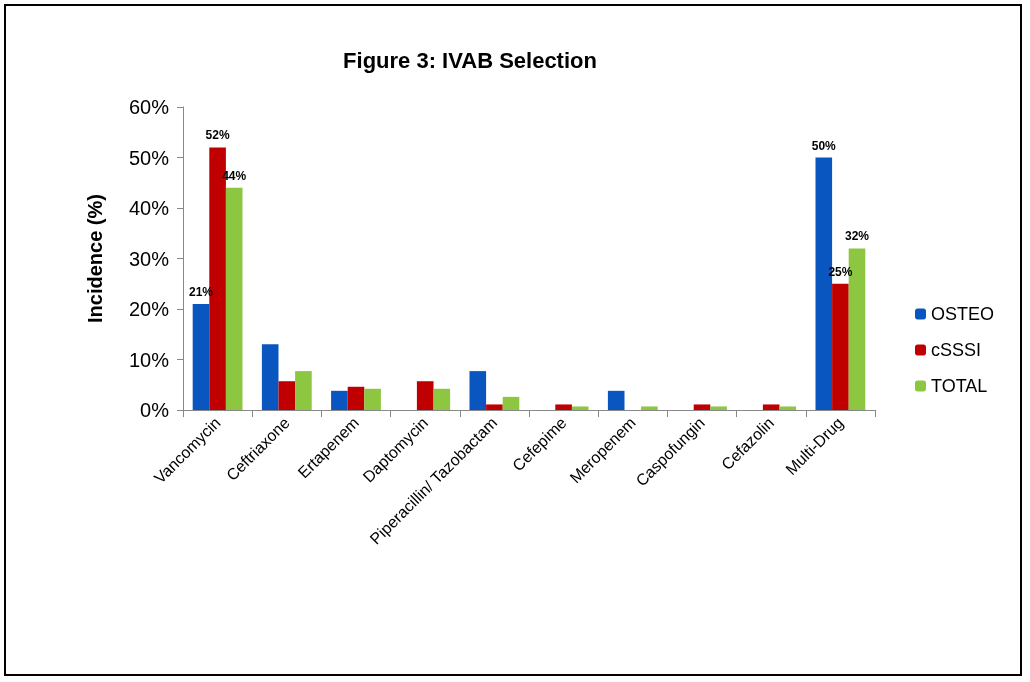 Image resolution: width=1030 pixels, height=682 pixels. What do you see at coordinates (149, 359) in the screenshot?
I see `y-tick-label: 10%` at bounding box center [149, 359].